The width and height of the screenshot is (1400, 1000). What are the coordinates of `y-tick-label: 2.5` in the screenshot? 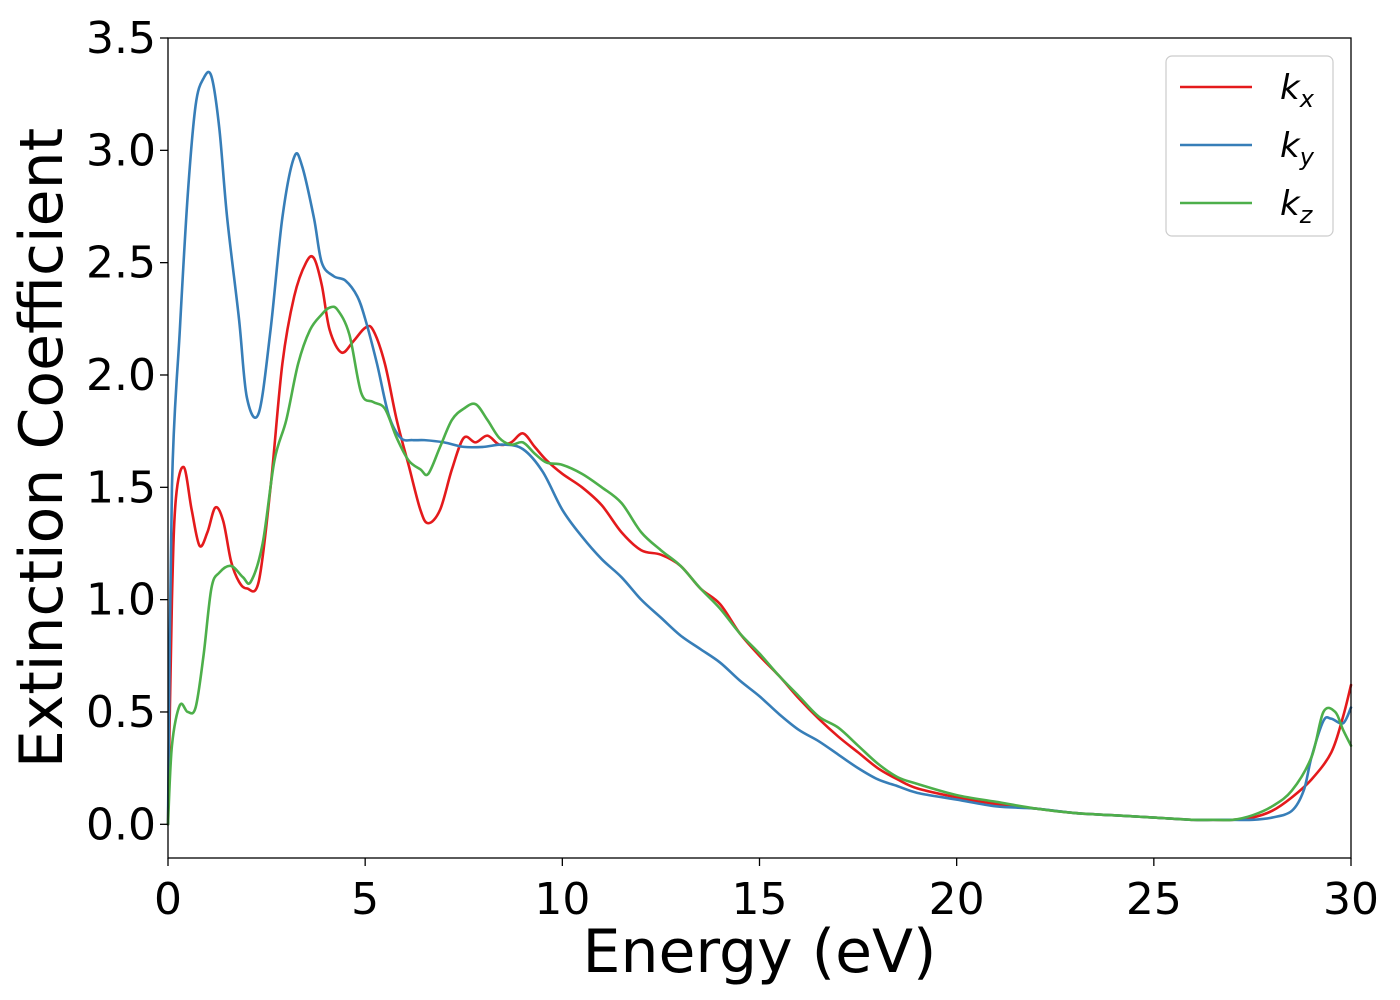 It's located at (121, 263).